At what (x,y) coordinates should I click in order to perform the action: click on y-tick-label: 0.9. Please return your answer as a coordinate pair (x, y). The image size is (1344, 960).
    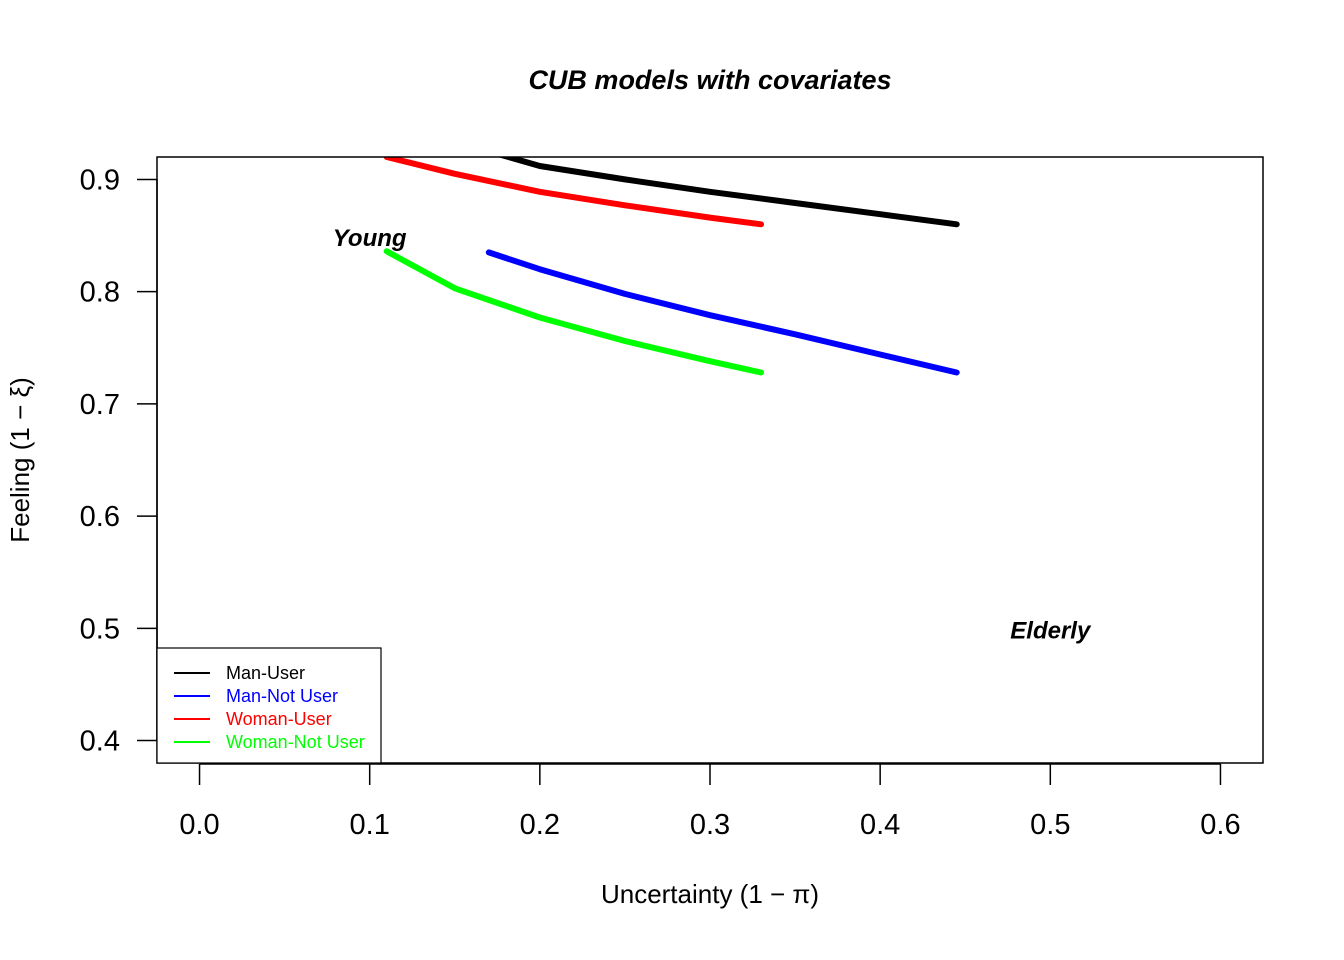
    Looking at the image, I should click on (100, 180).